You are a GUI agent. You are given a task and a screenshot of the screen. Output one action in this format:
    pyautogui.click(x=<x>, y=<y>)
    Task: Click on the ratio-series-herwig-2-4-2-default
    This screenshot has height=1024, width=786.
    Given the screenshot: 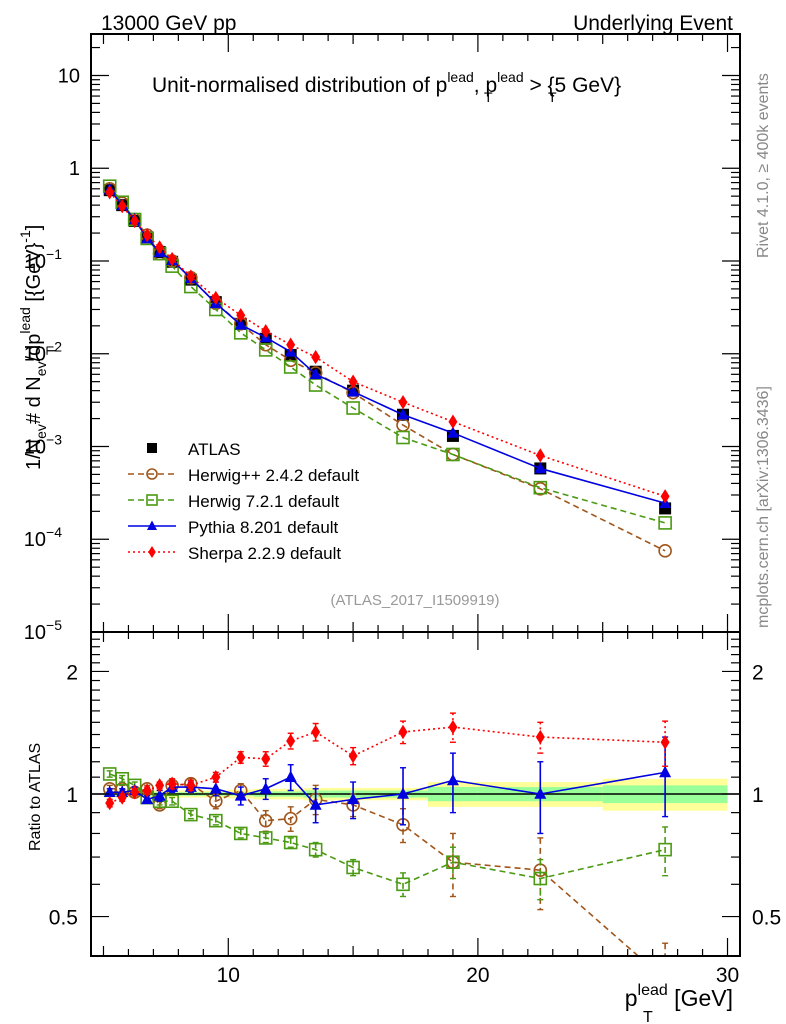 What is the action you would take?
    pyautogui.click(x=385, y=866)
    